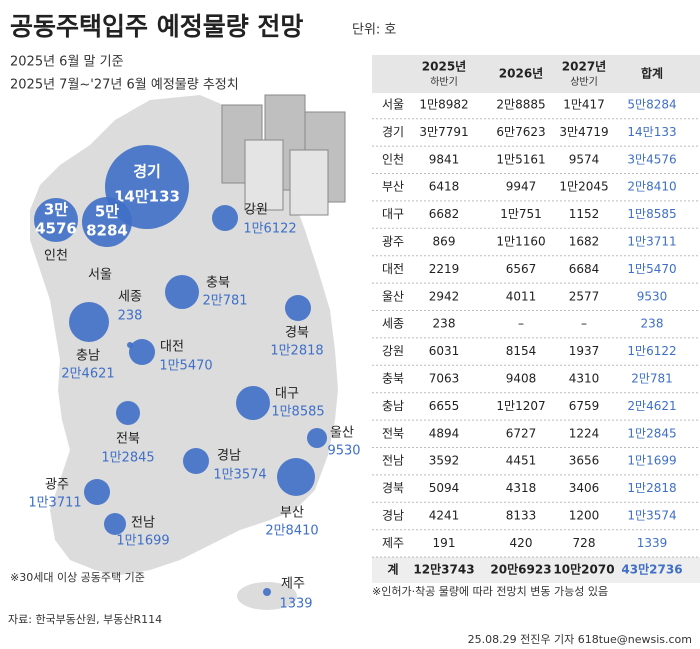  What do you see at coordinates (584, 242) in the screenshot?
I see `table-cell: 1682` at bounding box center [584, 242].